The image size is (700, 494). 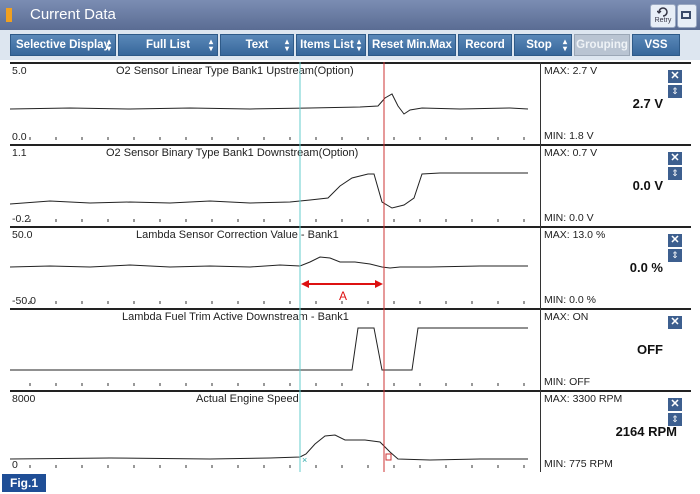 What do you see at coordinates (247, 399) in the screenshot?
I see `sensor-name: Actual Engine Speed` at bounding box center [247, 399].